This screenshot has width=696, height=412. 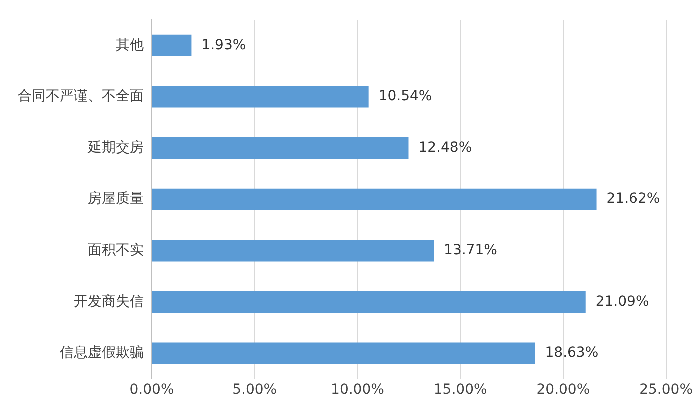 What do you see at coordinates (445, 148) in the screenshot?
I see `data-label: 12.48%` at bounding box center [445, 148].